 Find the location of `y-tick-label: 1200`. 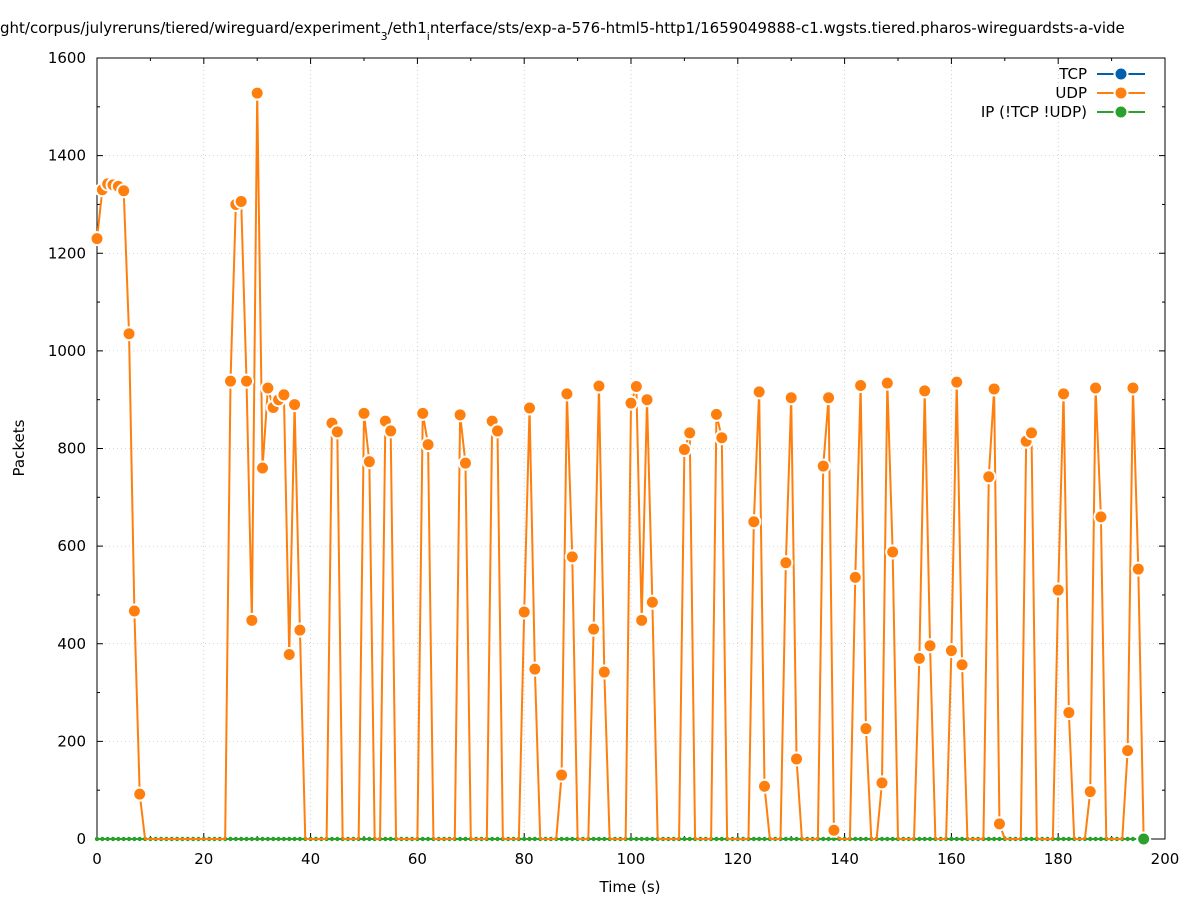

y-tick-label: 1200 is located at coordinates (67, 253).